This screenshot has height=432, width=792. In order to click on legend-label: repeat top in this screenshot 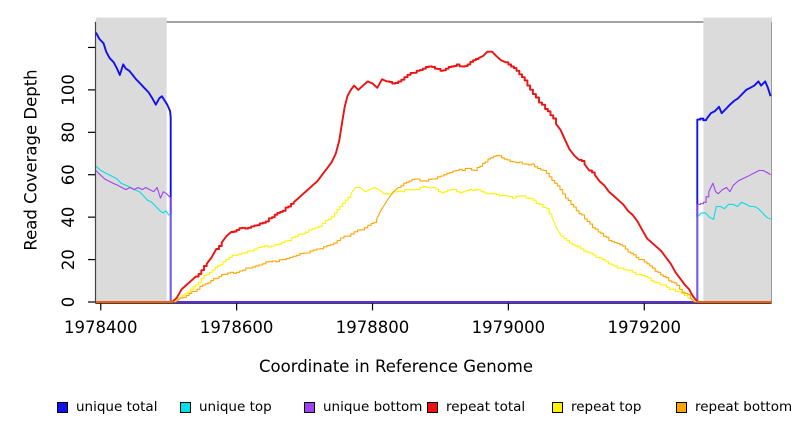, I will do `click(606, 407)`.